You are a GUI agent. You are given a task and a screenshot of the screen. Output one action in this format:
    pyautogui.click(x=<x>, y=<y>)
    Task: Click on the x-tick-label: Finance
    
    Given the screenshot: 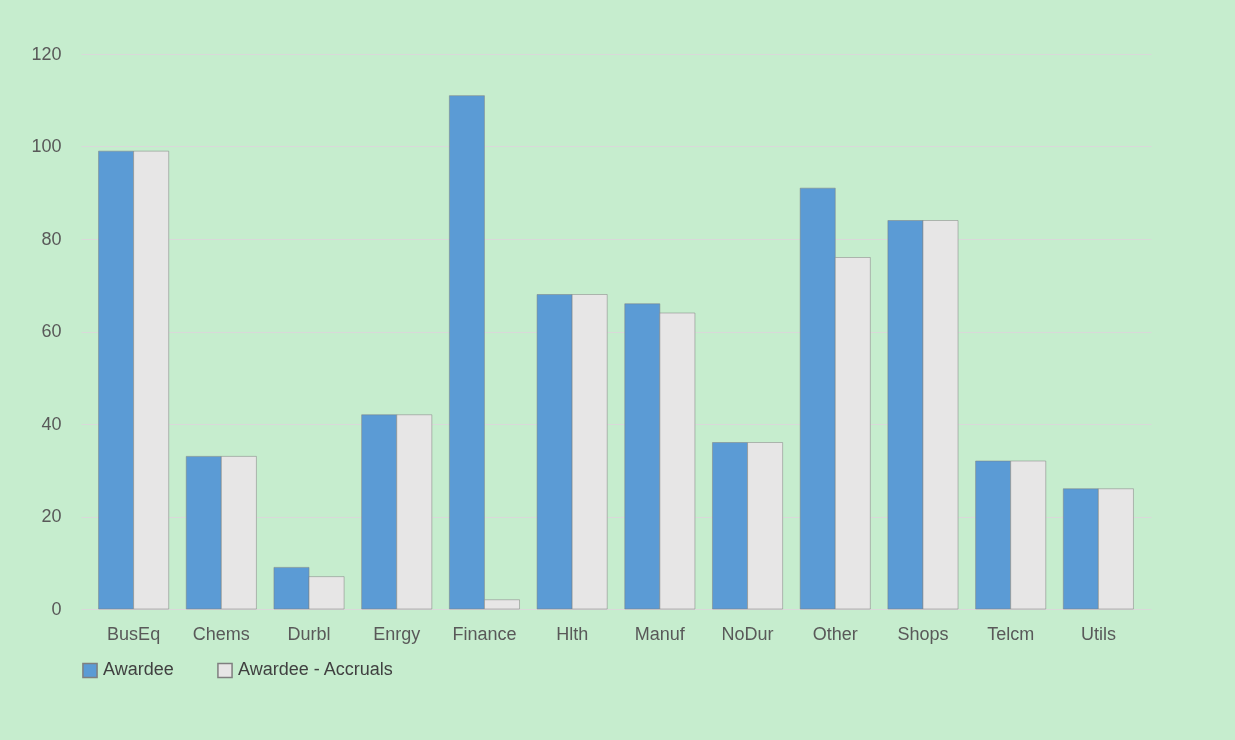 What is the action you would take?
    pyautogui.click(x=484, y=633)
    